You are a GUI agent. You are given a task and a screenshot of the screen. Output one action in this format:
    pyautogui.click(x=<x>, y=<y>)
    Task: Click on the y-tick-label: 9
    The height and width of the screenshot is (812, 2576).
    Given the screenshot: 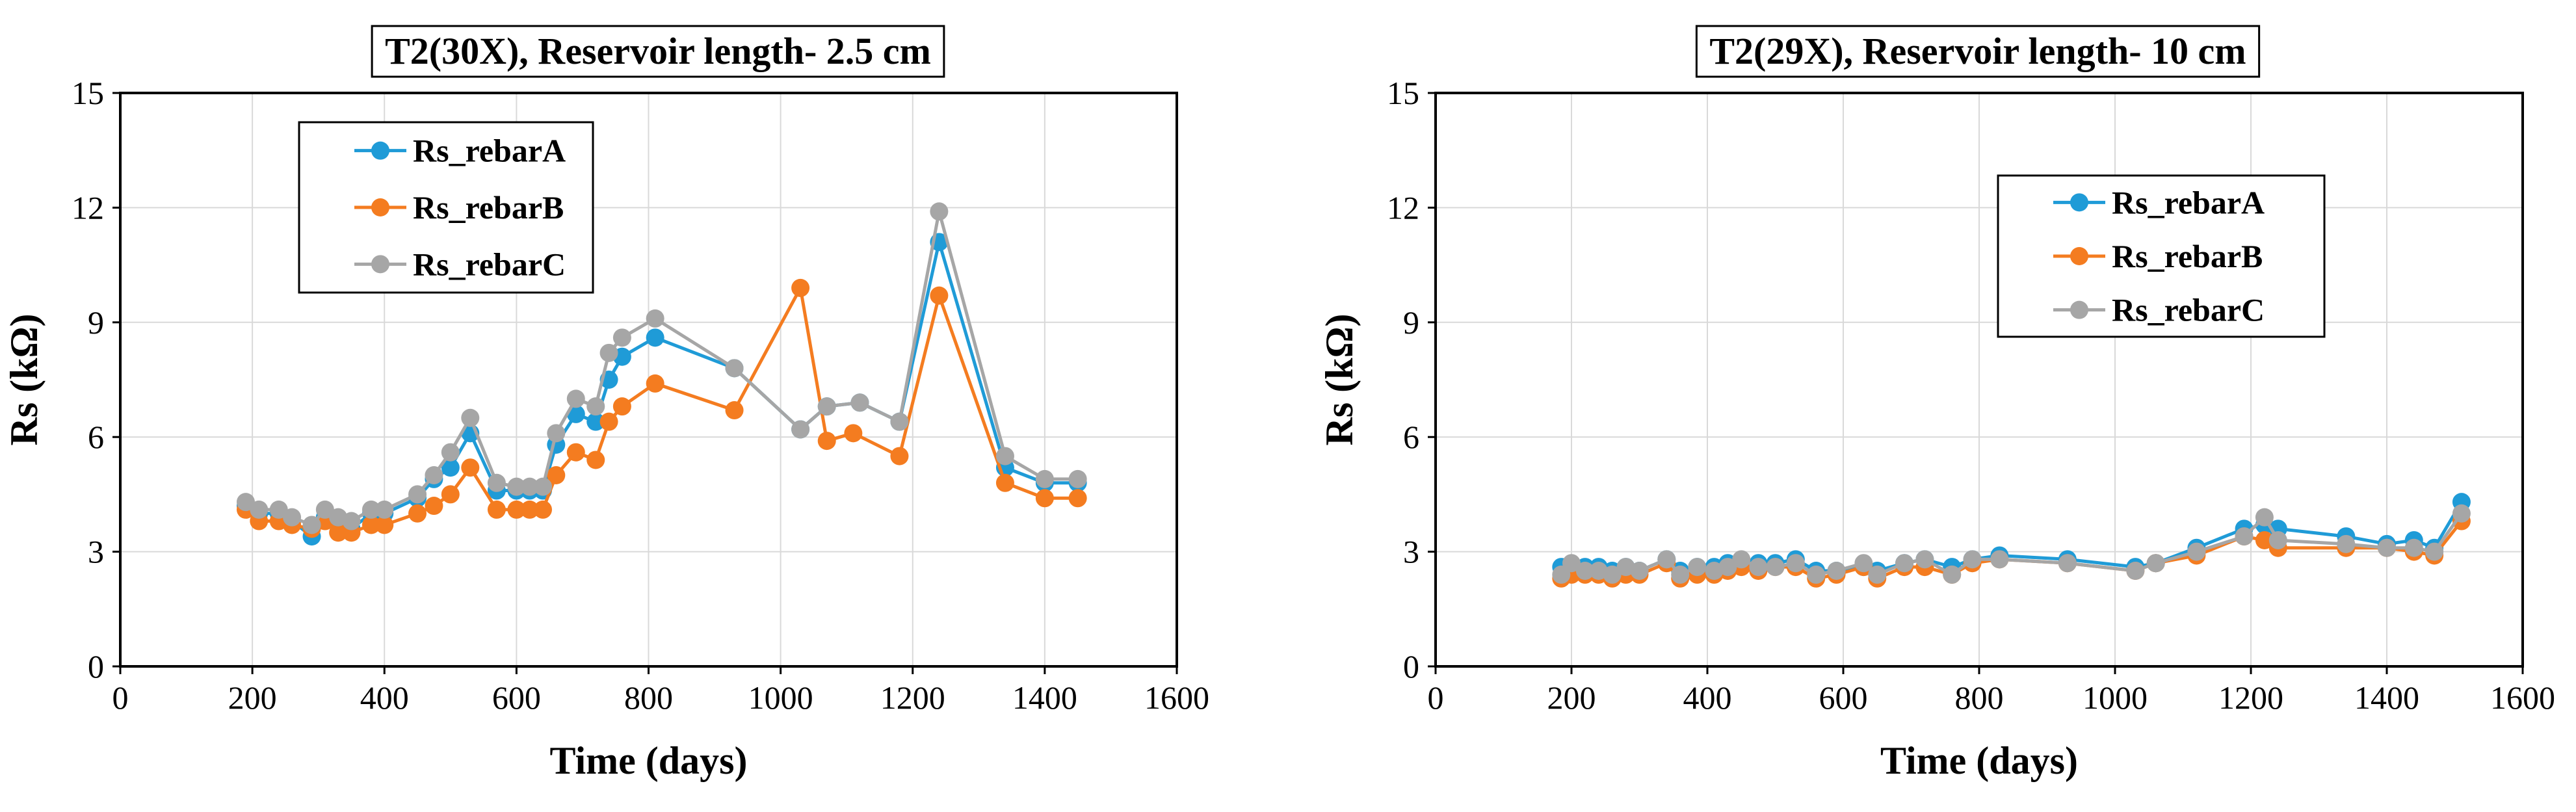 What is the action you would take?
    pyautogui.click(x=96, y=322)
    